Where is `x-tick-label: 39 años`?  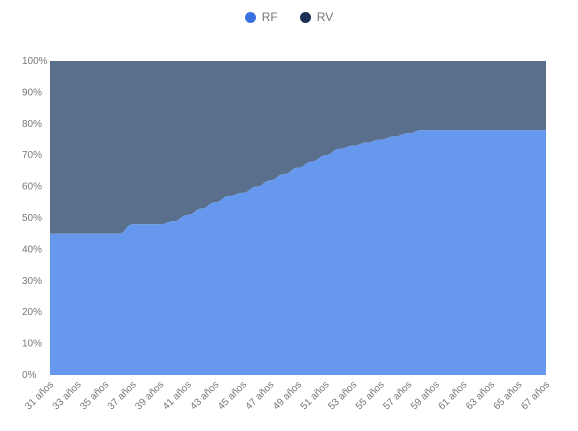 x-tick-label: 39 años is located at coordinates (149, 395).